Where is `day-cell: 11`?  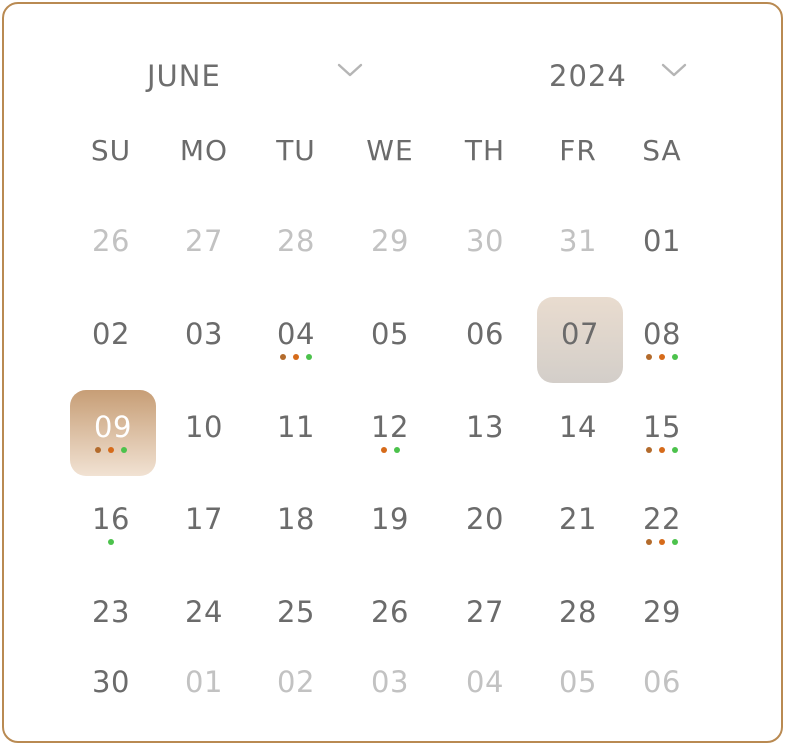
day-cell: 11 is located at coordinates (296, 427).